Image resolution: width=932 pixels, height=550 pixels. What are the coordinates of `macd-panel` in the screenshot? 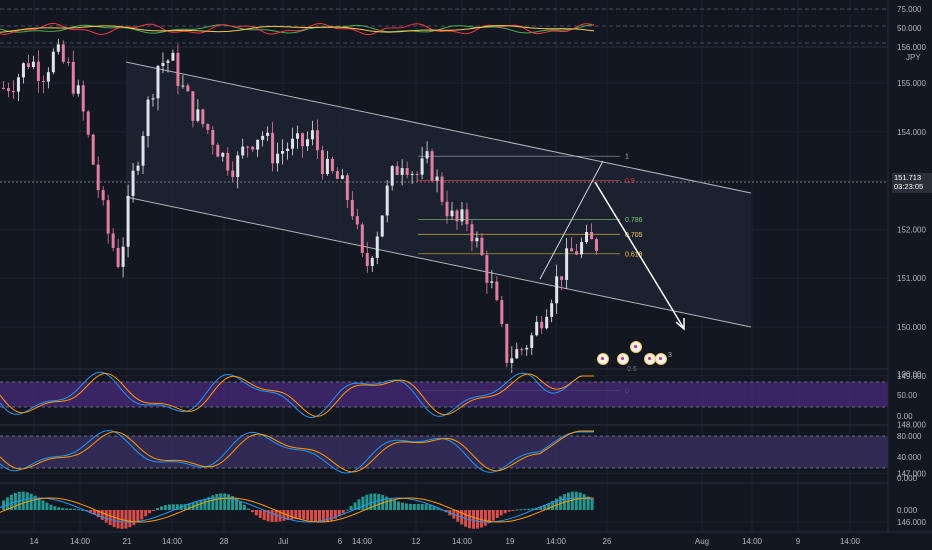 It's located at (297, 510).